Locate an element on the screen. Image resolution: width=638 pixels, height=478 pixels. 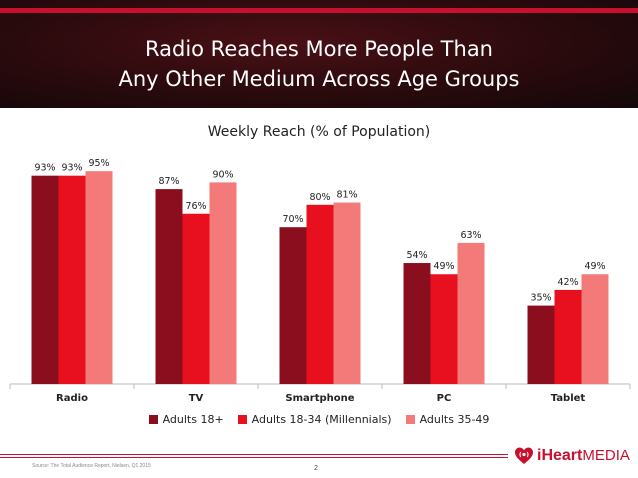
data-label: 63% is located at coordinates (470, 235).